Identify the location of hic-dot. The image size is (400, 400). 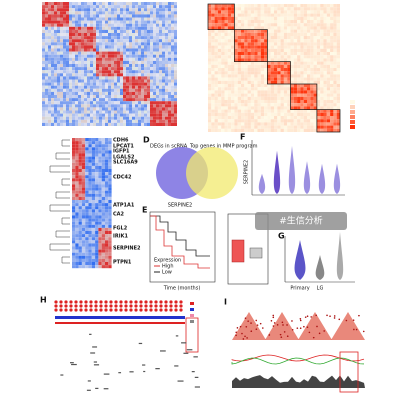
(256, 329).